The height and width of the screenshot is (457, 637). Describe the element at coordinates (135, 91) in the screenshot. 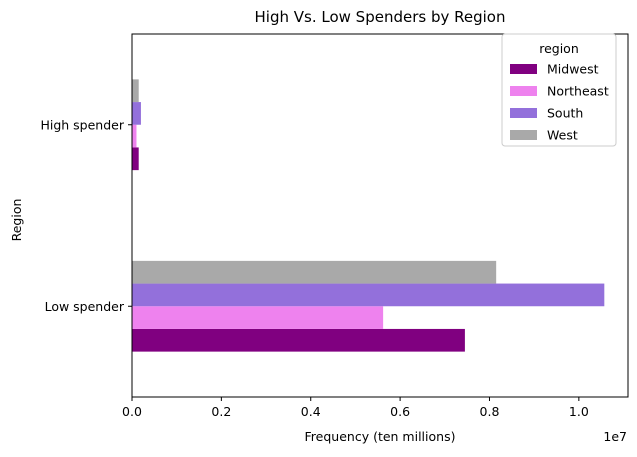

I see `bar-west-high-spender` at that location.